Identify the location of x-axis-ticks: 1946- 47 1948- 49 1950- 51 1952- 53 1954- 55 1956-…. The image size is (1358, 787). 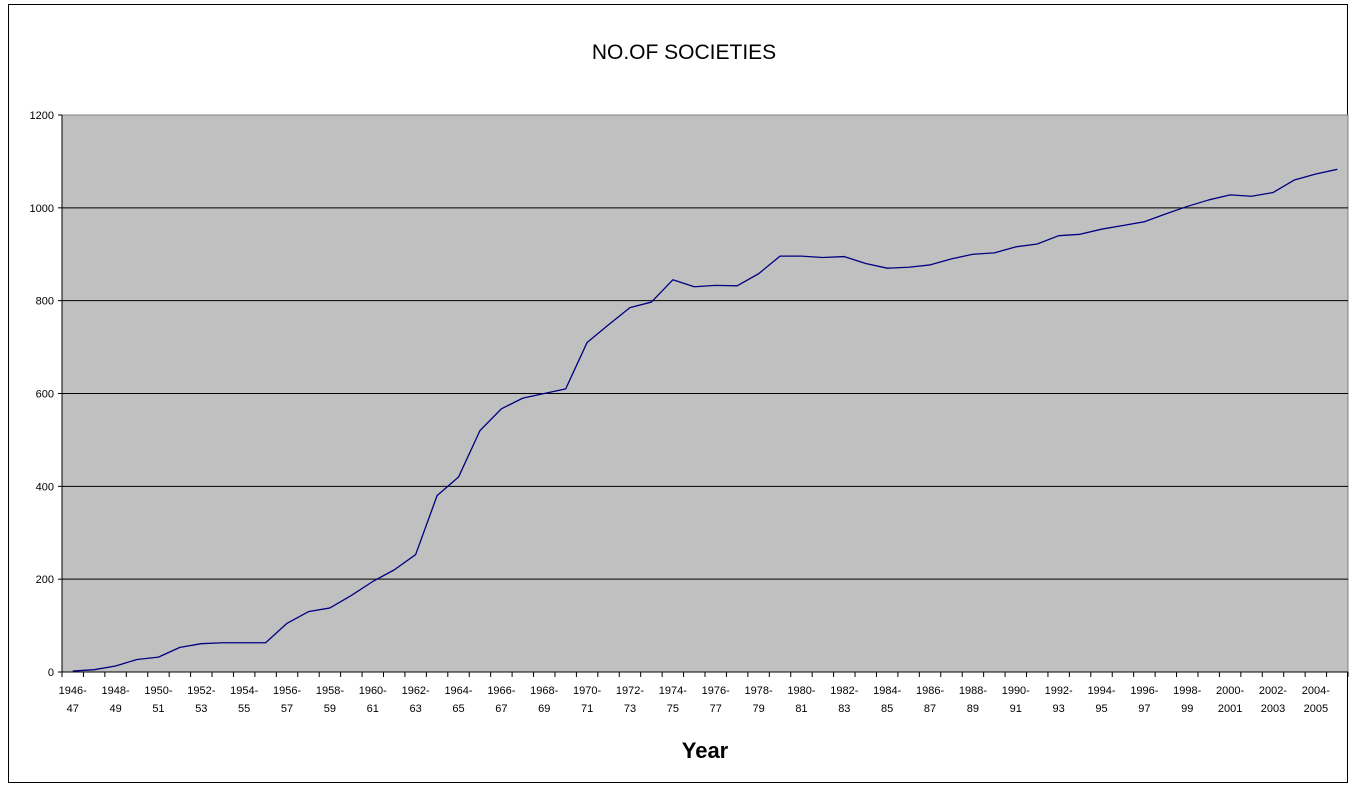
(704, 693).